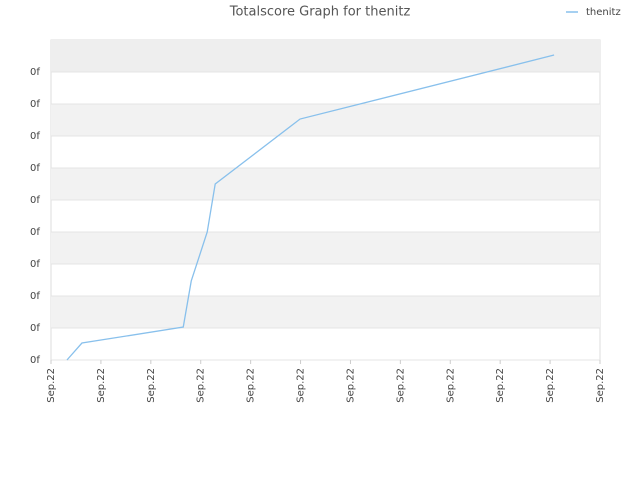 This screenshot has width=640, height=480. Describe the element at coordinates (603, 12) in the screenshot. I see `legend-label: thenitz` at that location.